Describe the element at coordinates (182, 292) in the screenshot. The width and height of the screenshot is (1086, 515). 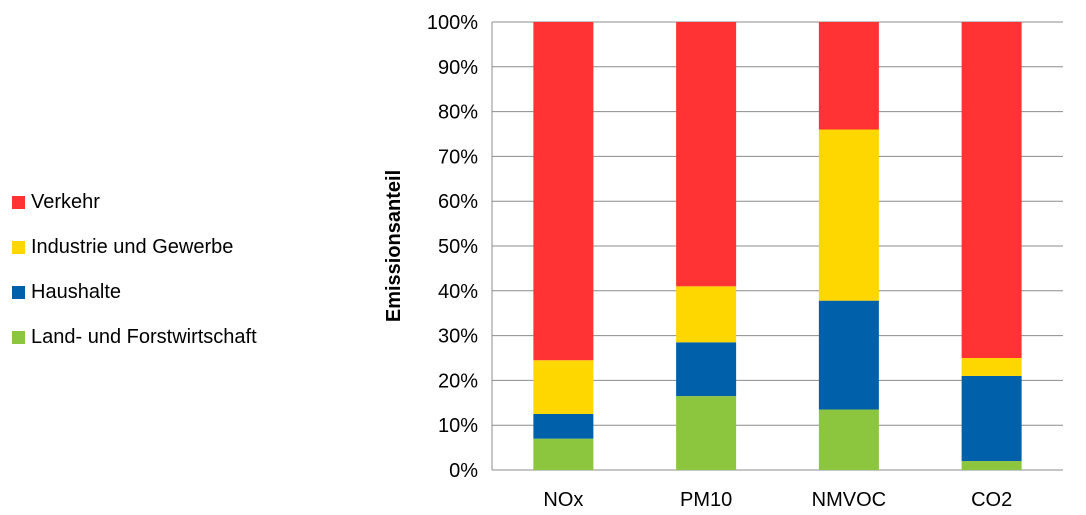
I see `legend-item: Haushalte` at that location.